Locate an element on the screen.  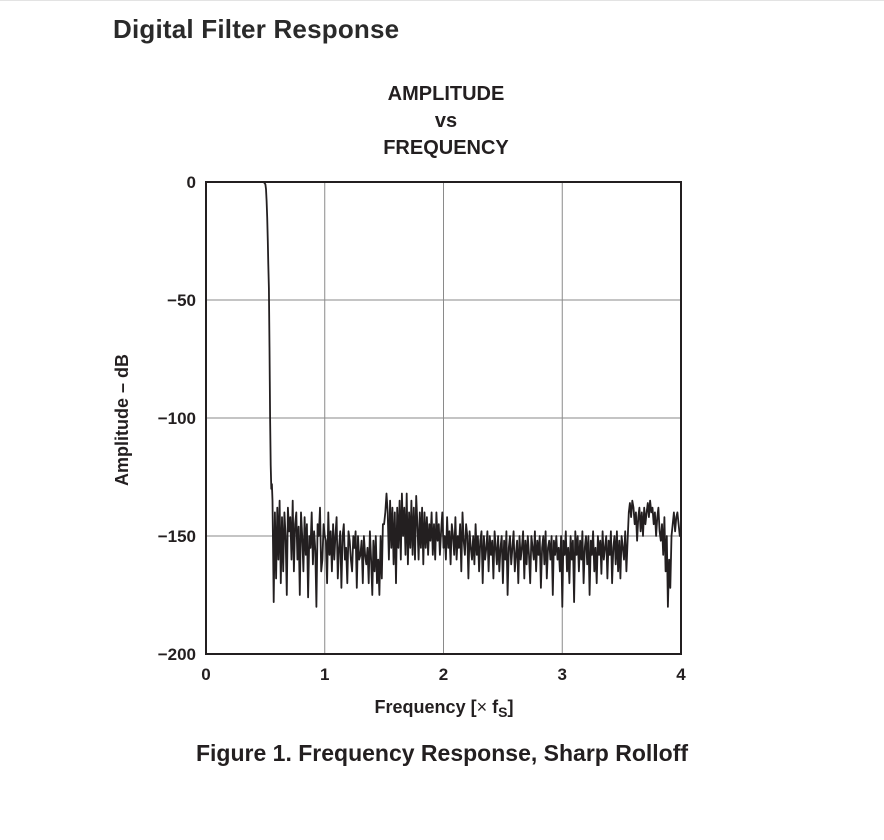
y-tick-label-2: −100 is located at coordinates (177, 418).